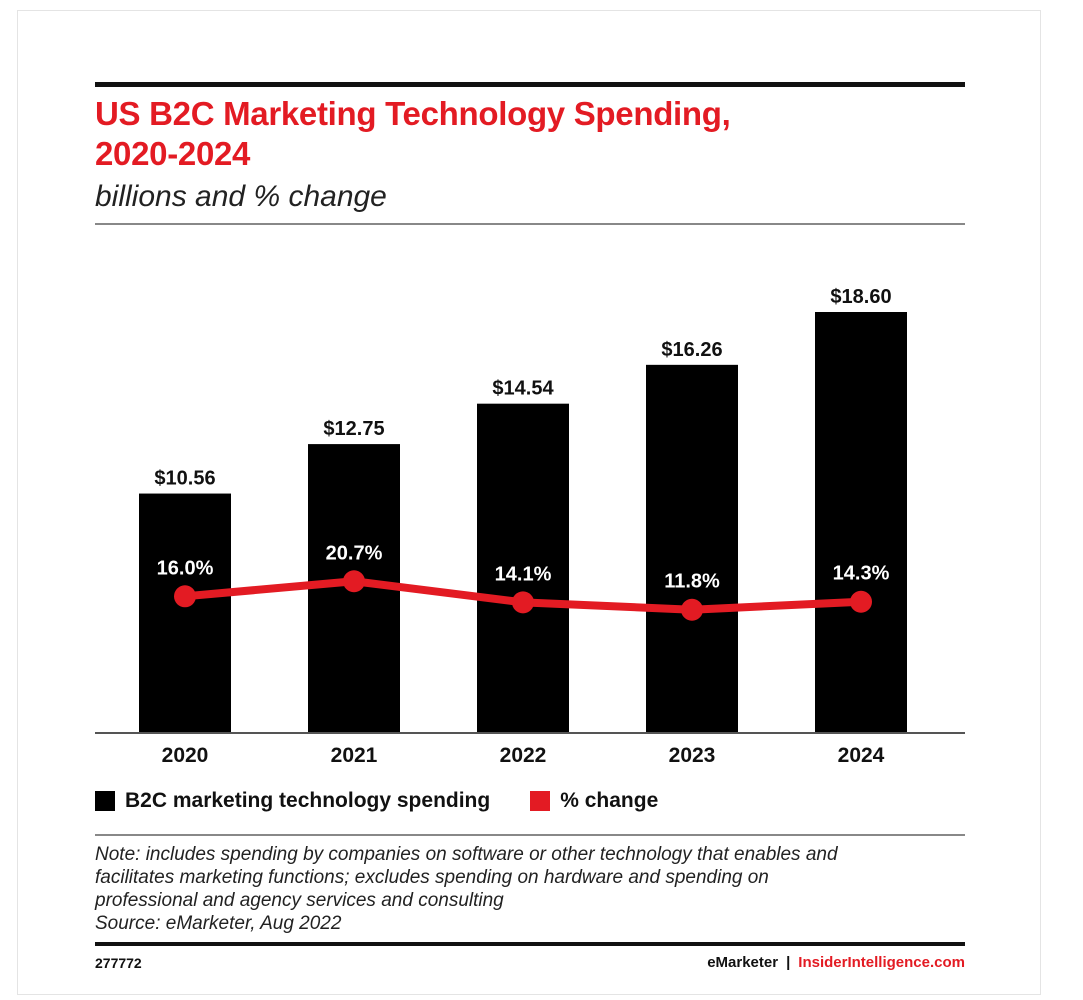  What do you see at coordinates (861, 601) in the screenshot?
I see `change-point-2024` at bounding box center [861, 601].